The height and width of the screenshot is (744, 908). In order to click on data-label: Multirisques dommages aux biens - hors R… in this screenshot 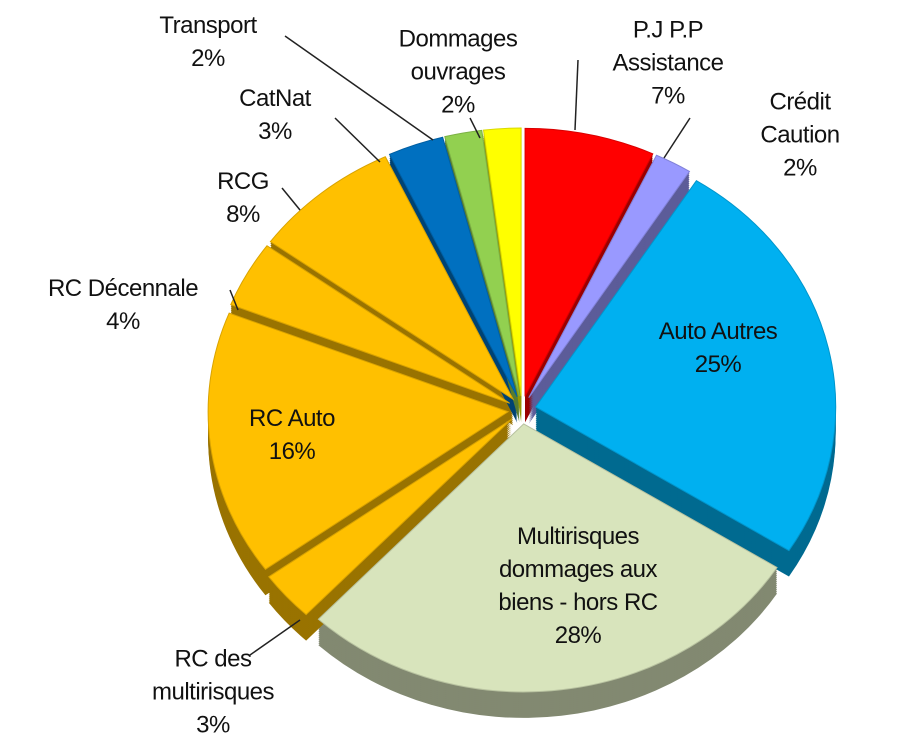, I will do `click(578, 586)`.